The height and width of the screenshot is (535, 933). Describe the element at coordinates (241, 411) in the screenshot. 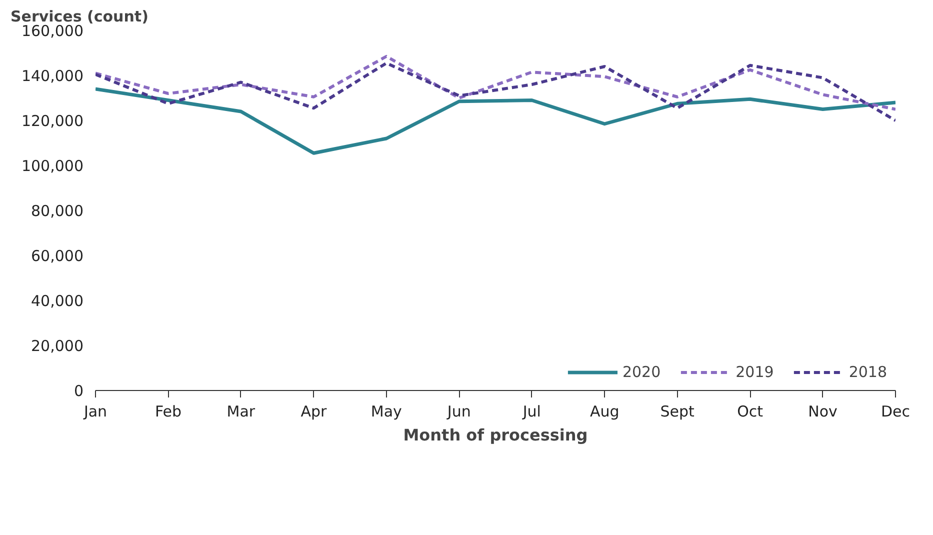

I see `x-tick-label: Mar` at that location.